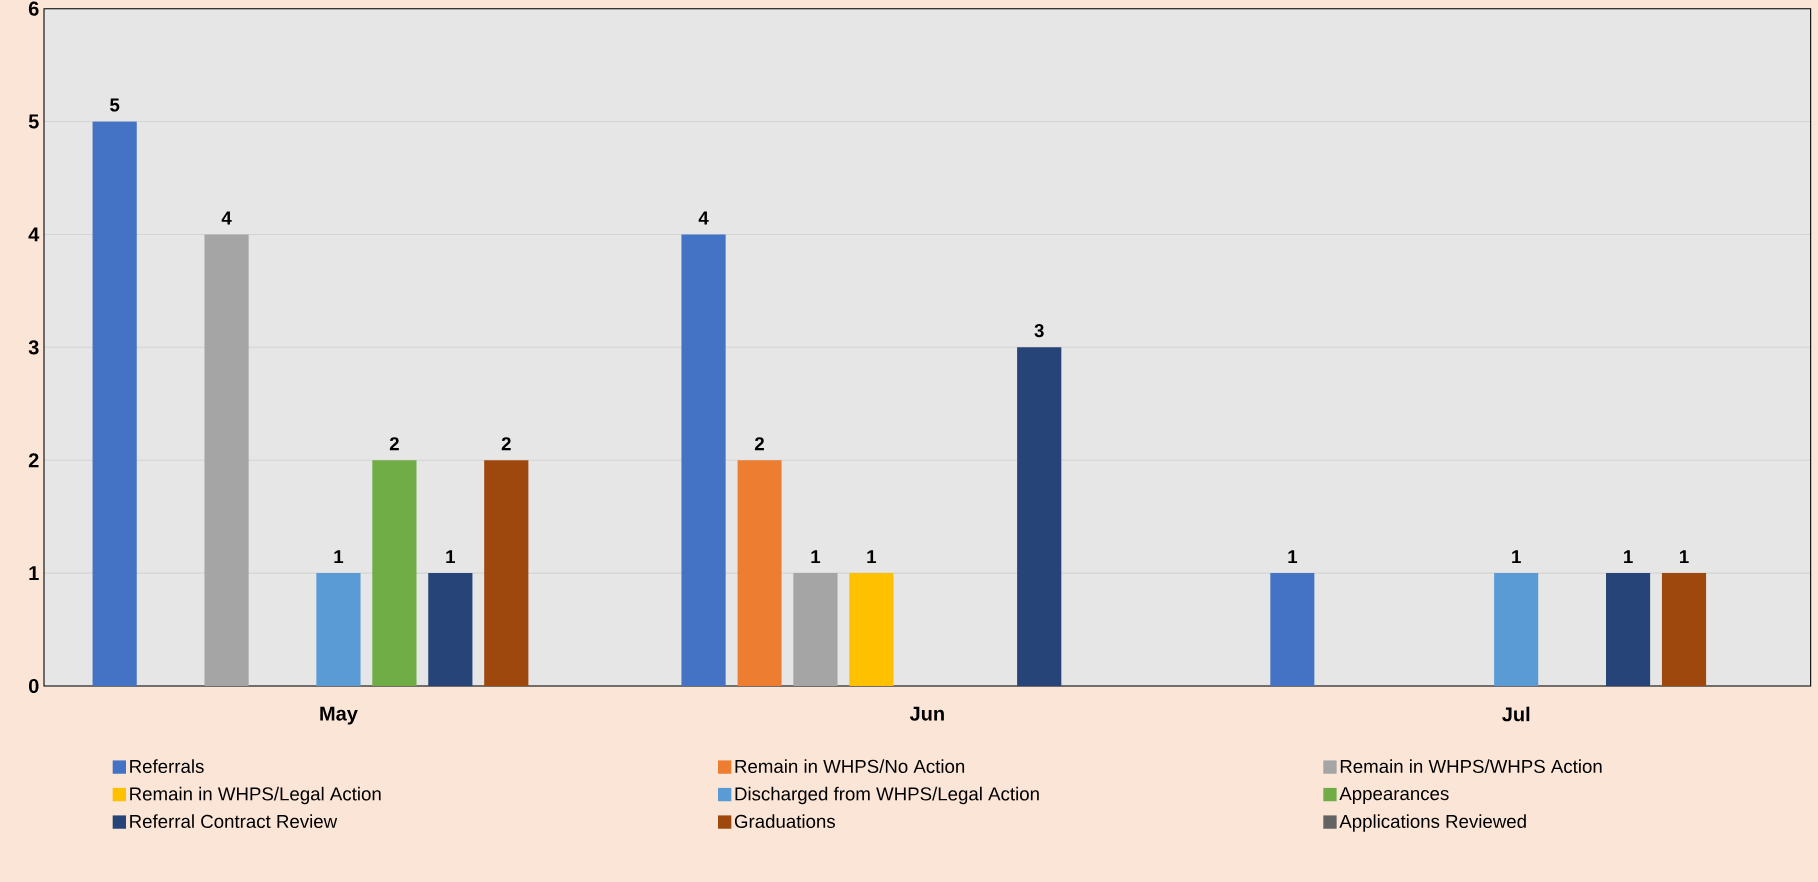 This screenshot has height=882, width=1818. Describe the element at coordinates (34, 573) in the screenshot. I see `y-tick-label: 1` at that location.